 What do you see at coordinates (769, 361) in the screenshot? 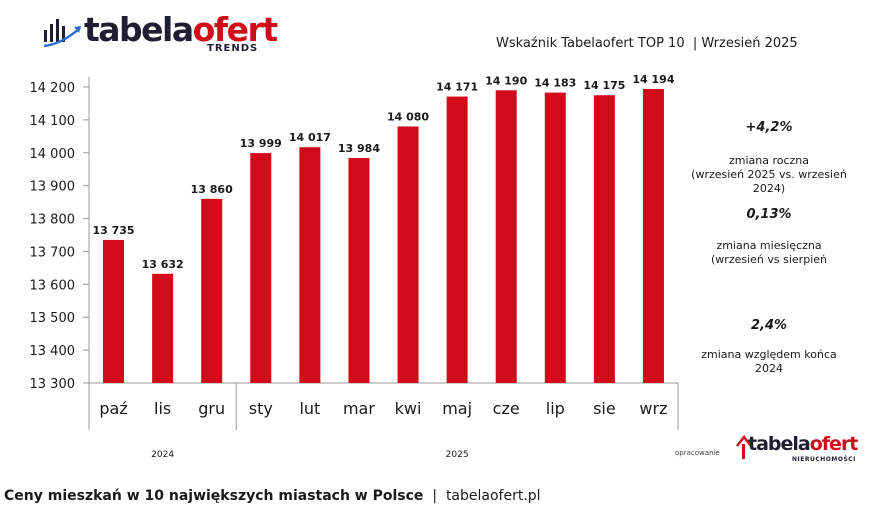
I see `stat-ytd-label: zmiana względem końca 2024` at bounding box center [769, 361].